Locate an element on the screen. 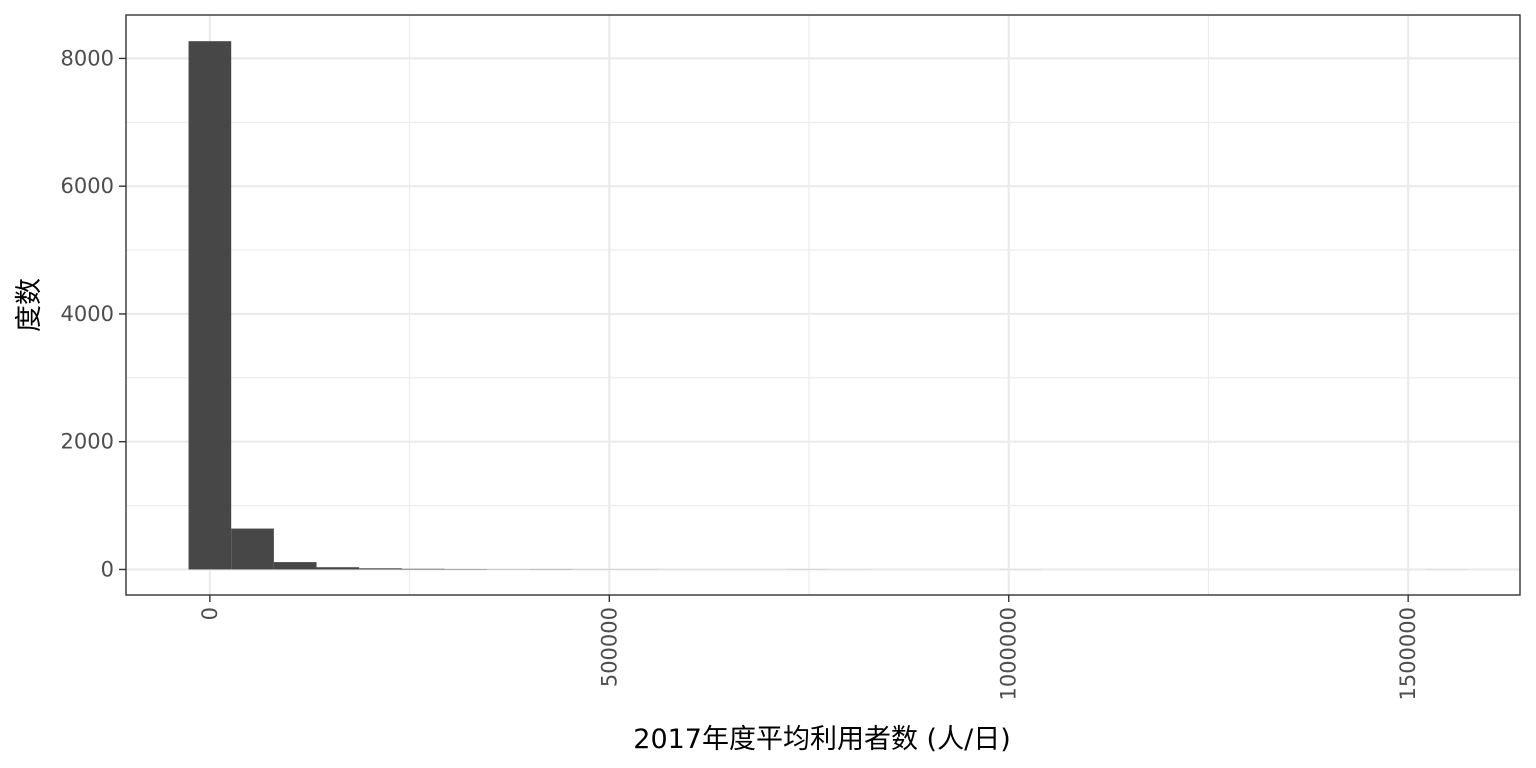  x-tick-label: 500000 is located at coordinates (609, 647).